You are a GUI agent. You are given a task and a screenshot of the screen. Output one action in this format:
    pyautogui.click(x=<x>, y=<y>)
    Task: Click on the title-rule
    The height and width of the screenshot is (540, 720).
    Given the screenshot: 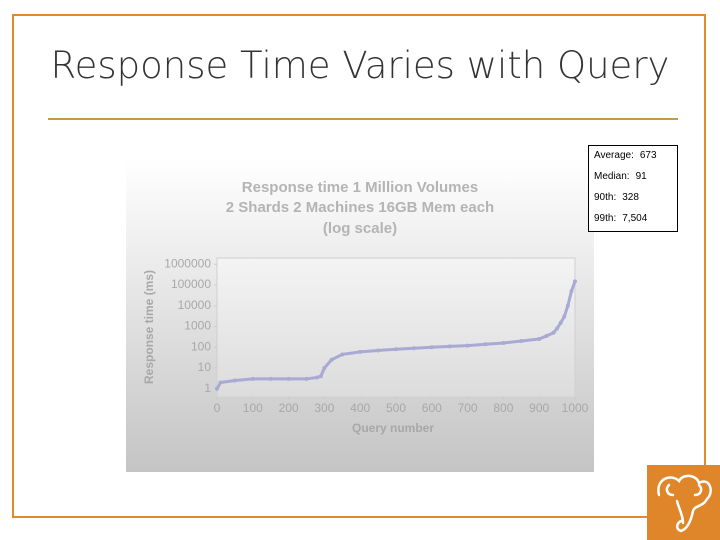 What is the action you would take?
    pyautogui.click(x=363, y=119)
    